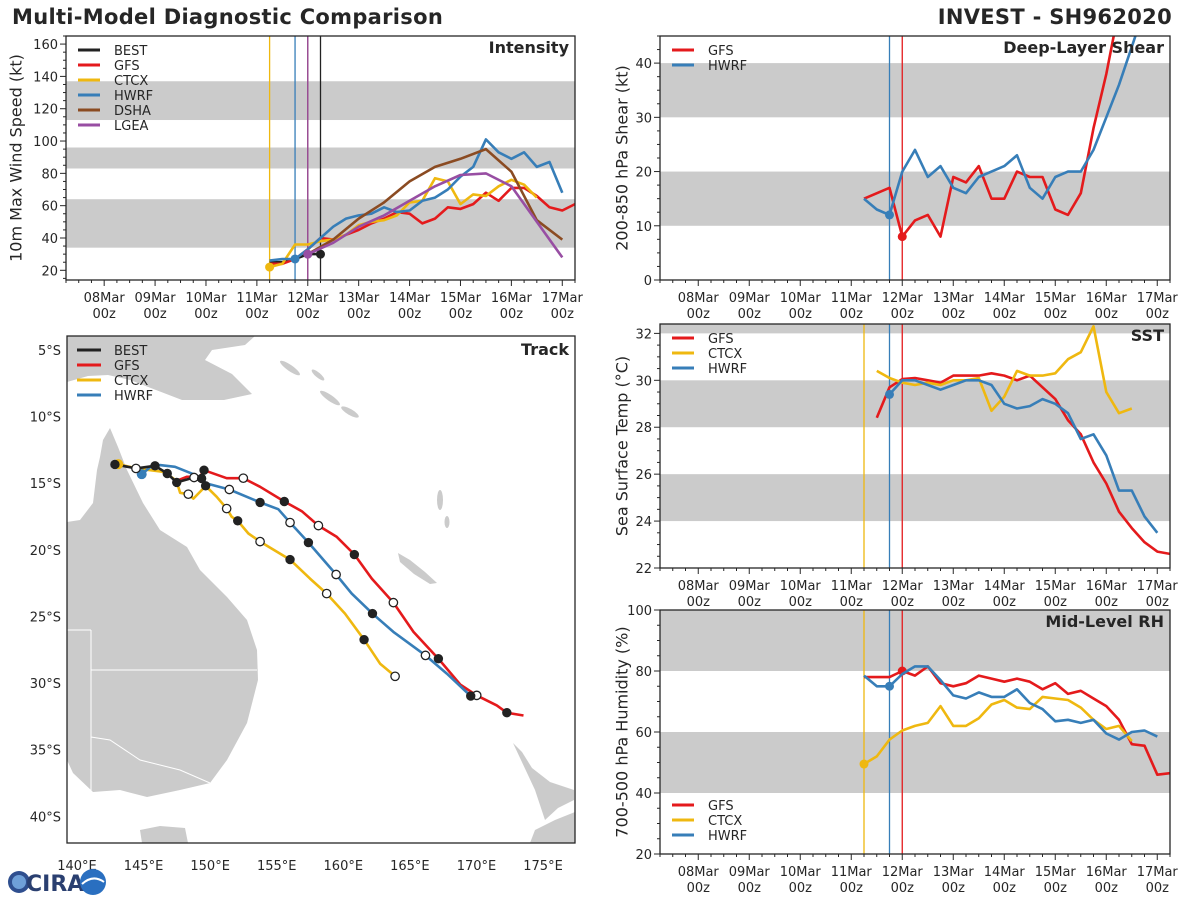  Describe the element at coordinates (93, 882) in the screenshot. I see `logo-badge-icon` at that location.